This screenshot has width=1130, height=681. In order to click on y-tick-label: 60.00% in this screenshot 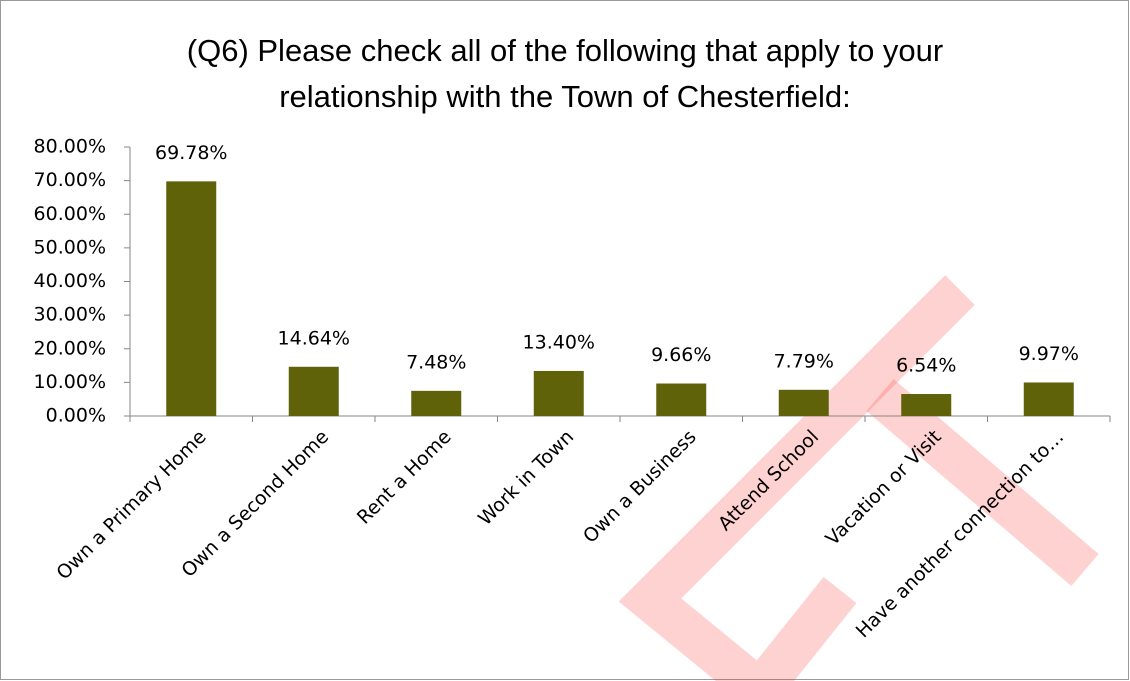, I will do `click(70, 214)`.